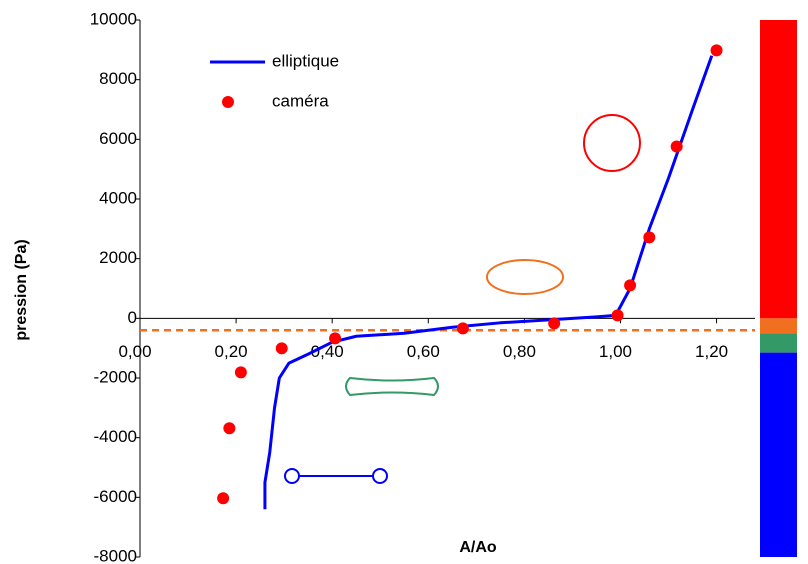 This screenshot has height=564, width=808. I want to click on y-axis-title: pression (Pa), so click(21, 289).